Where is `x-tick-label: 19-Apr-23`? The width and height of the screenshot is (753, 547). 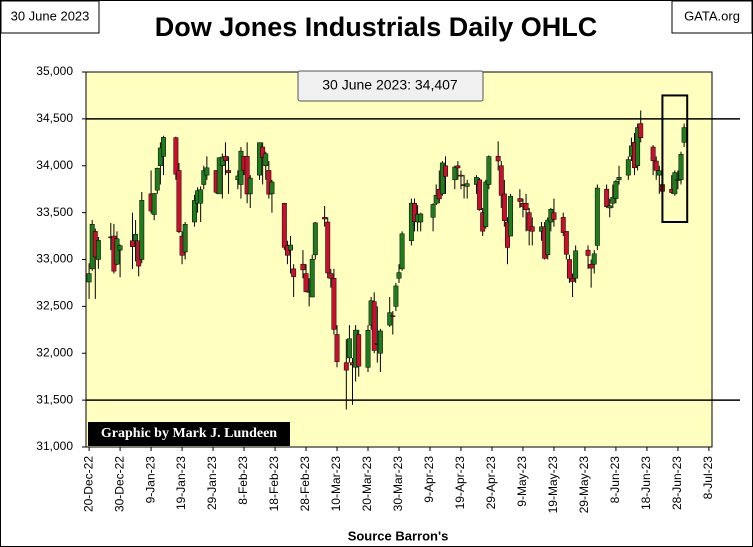
x-tick-label: 19-Apr-23 is located at coordinates (460, 483).